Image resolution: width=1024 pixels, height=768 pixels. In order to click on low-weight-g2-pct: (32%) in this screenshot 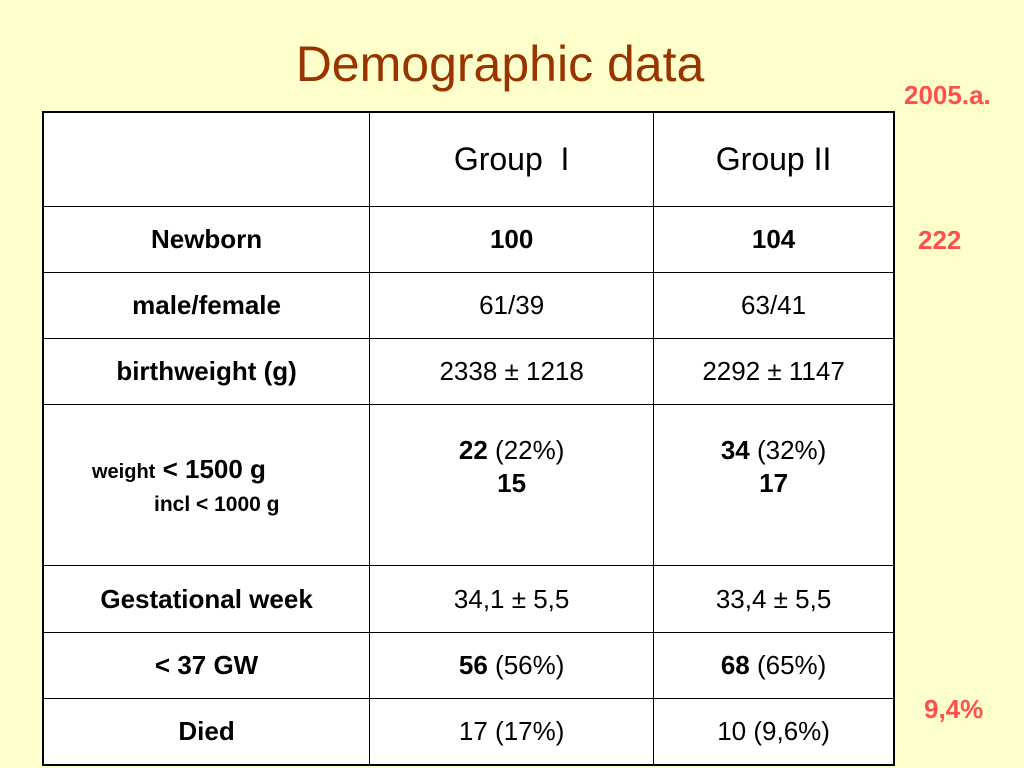, I will do `click(788, 450)`.